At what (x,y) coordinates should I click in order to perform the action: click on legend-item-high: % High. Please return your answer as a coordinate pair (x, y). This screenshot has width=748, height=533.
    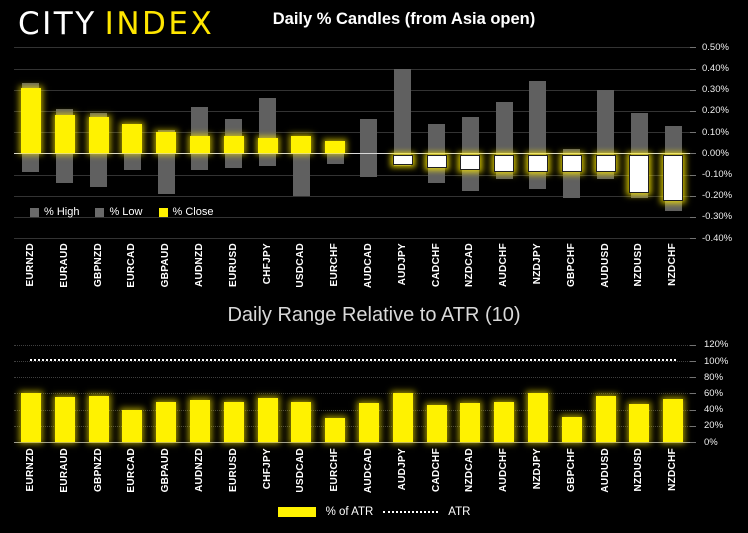
    Looking at the image, I should click on (54, 212).